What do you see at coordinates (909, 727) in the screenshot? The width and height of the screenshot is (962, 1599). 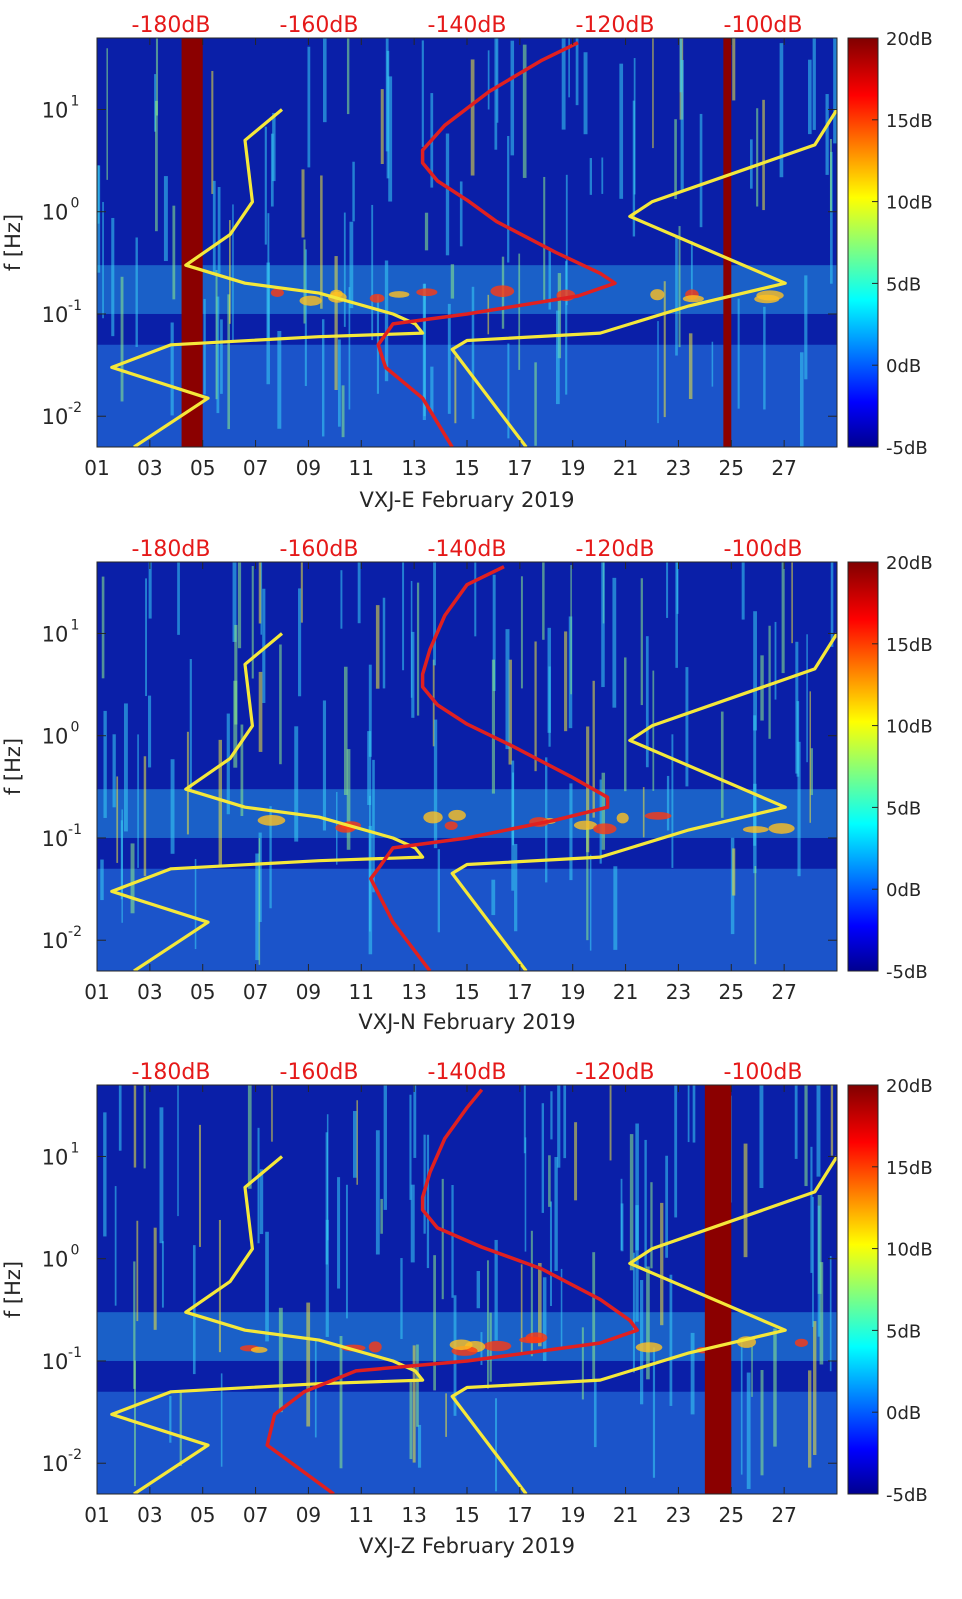 I see `colorbar-tick-label: 10dB` at bounding box center [909, 727].